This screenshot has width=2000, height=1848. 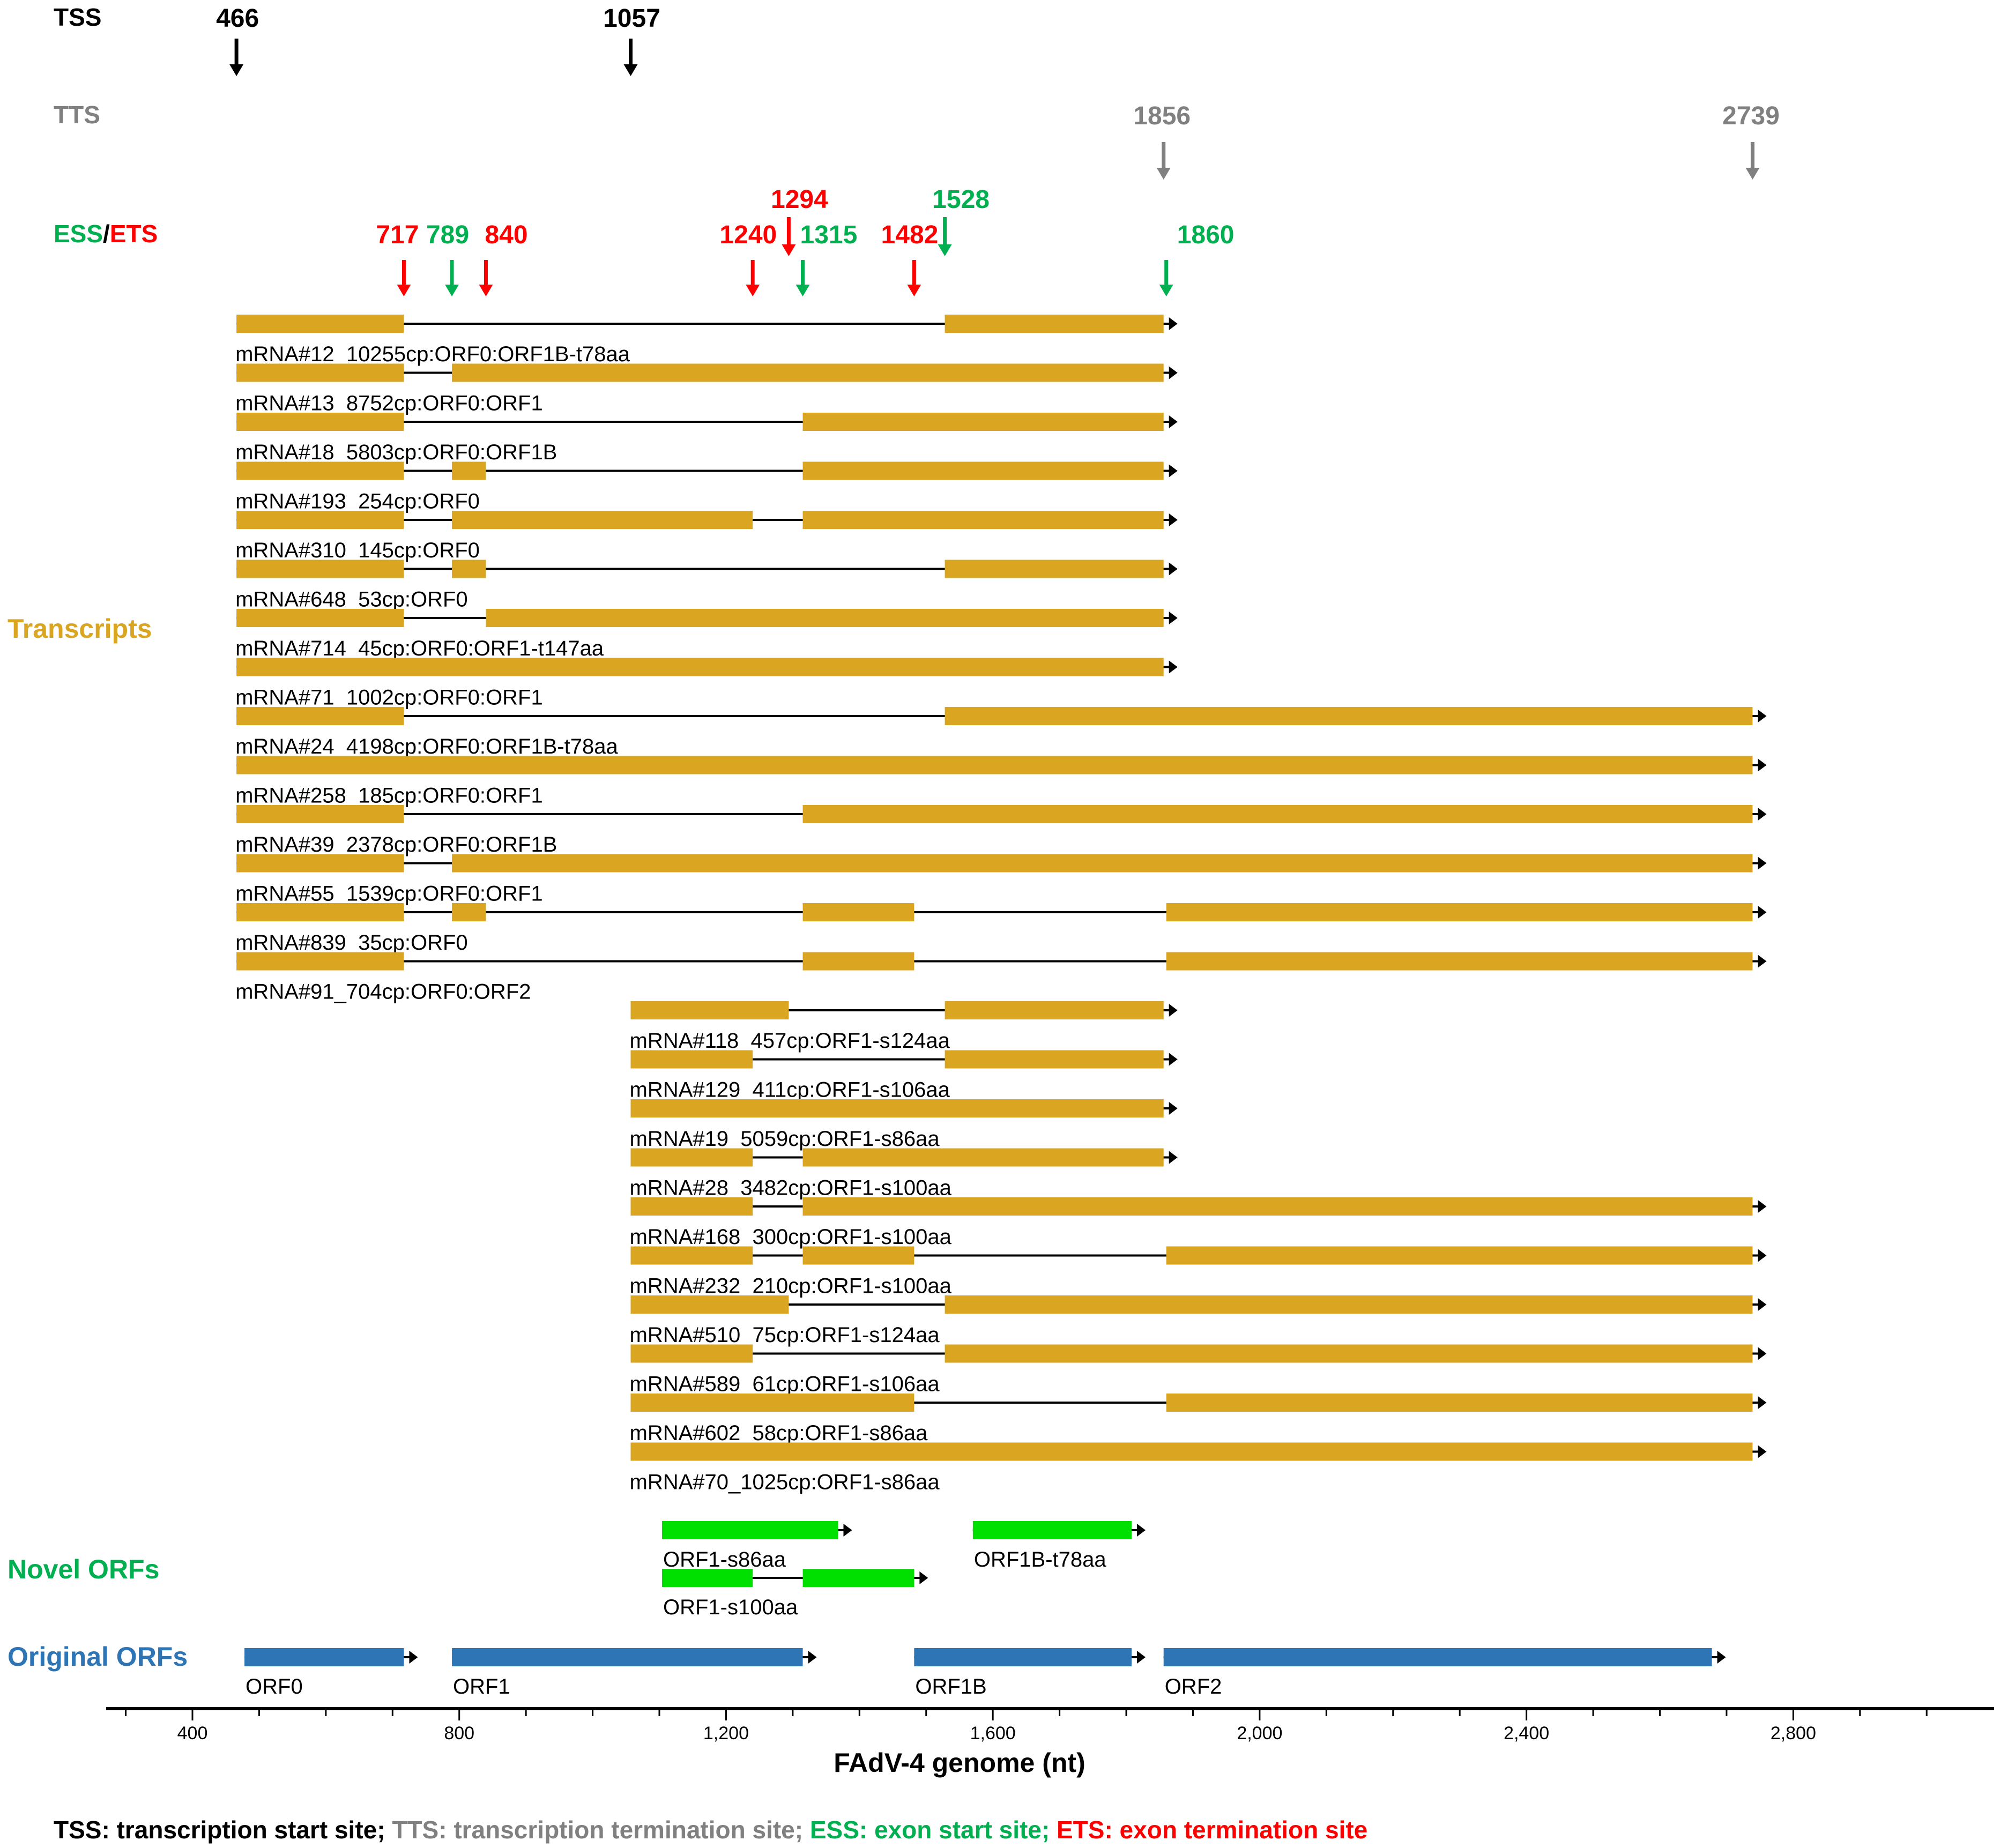 I want to click on slash-label: /, so click(x=106, y=234).